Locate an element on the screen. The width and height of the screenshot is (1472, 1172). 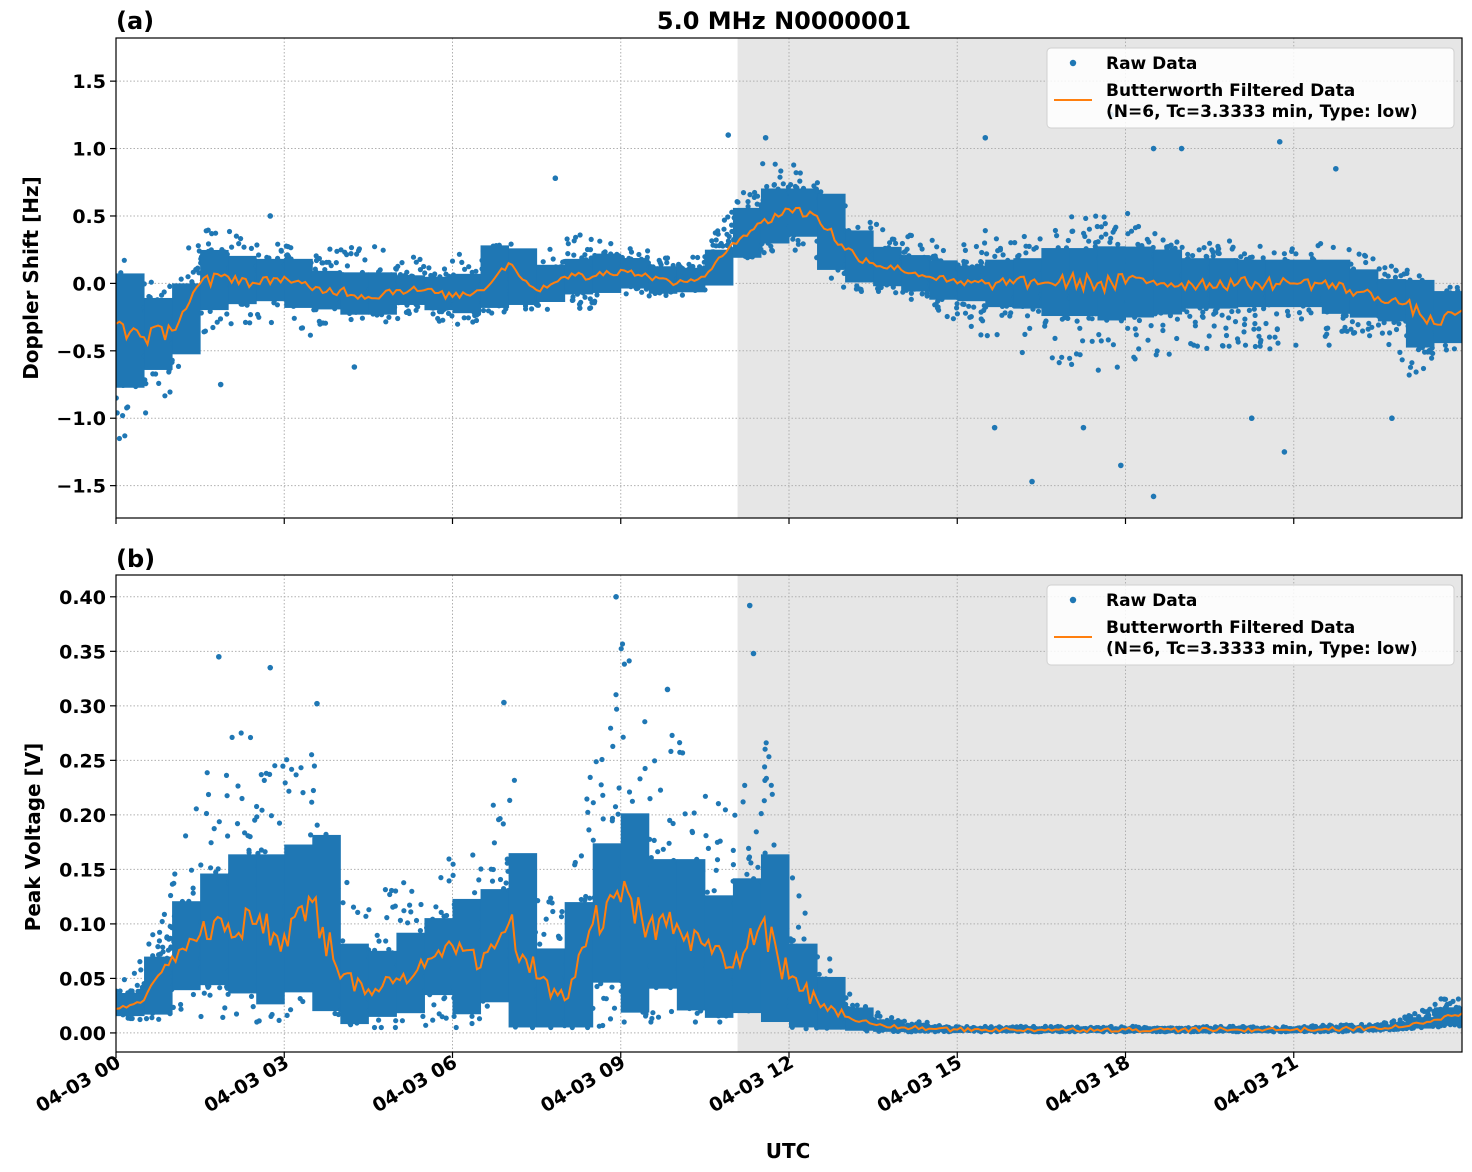
y-tick-label: 1.5 is located at coordinates (89, 82).